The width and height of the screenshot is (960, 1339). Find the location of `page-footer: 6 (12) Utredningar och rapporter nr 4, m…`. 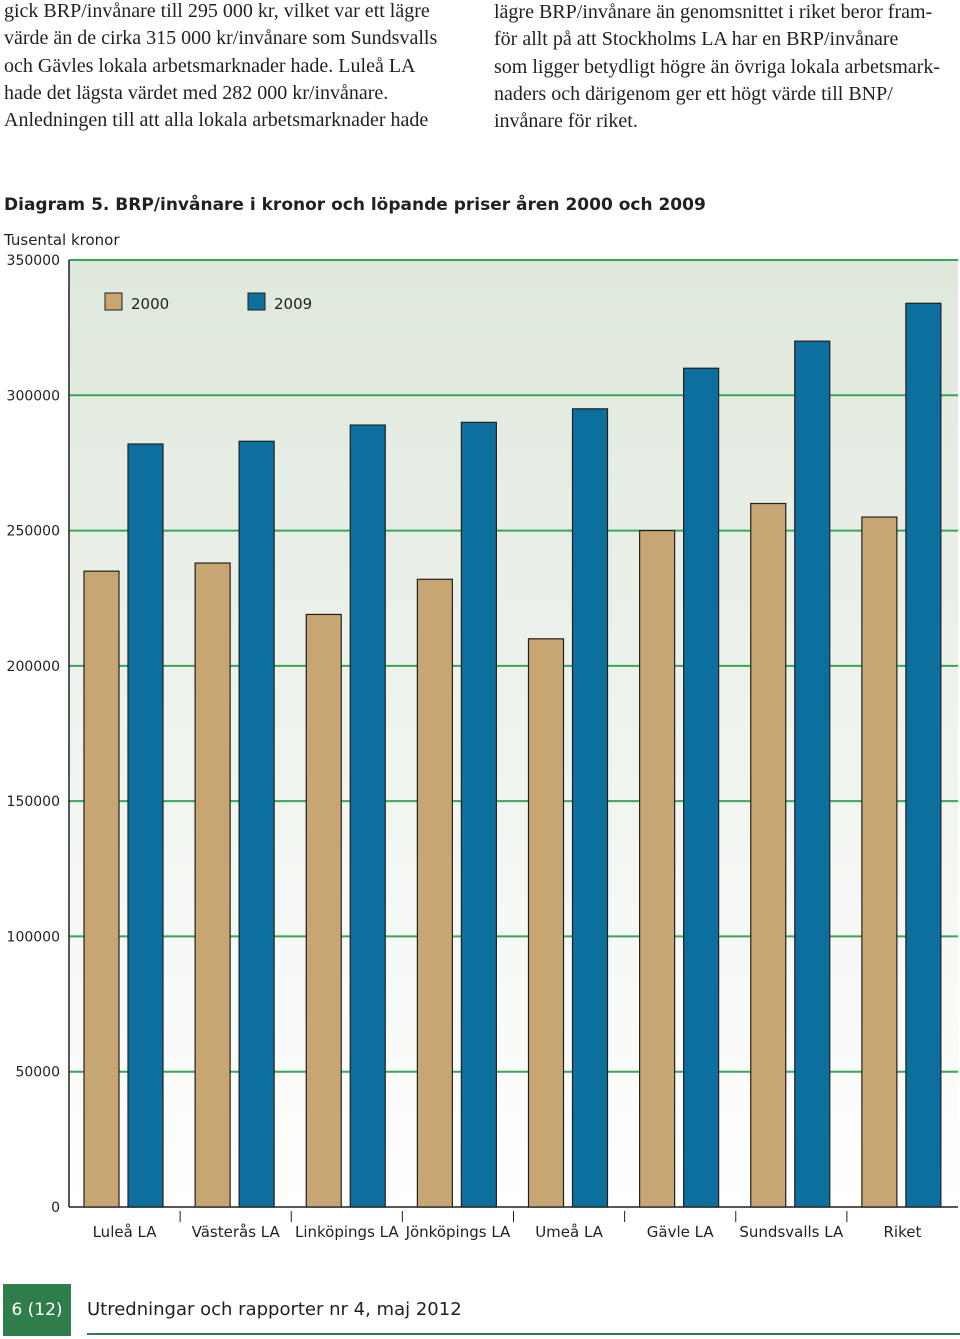

page-footer: 6 (12) Utredningar och rapporter nr 4, m… is located at coordinates (481, 1310).